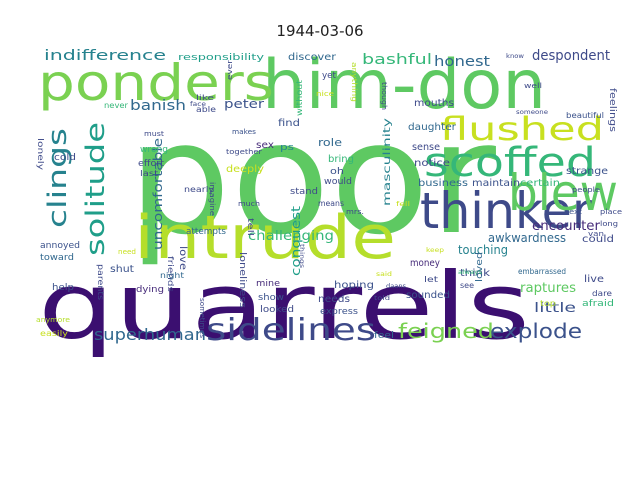 The image size is (640, 480). What do you see at coordinates (404, 85) in the screenshot?
I see `word-him-don: him-don` at bounding box center [404, 85].